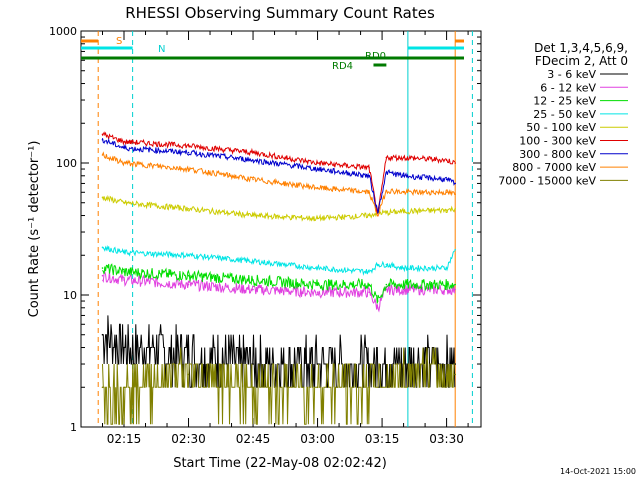  I want to click on y-tick-label: 1, so click(73, 427).